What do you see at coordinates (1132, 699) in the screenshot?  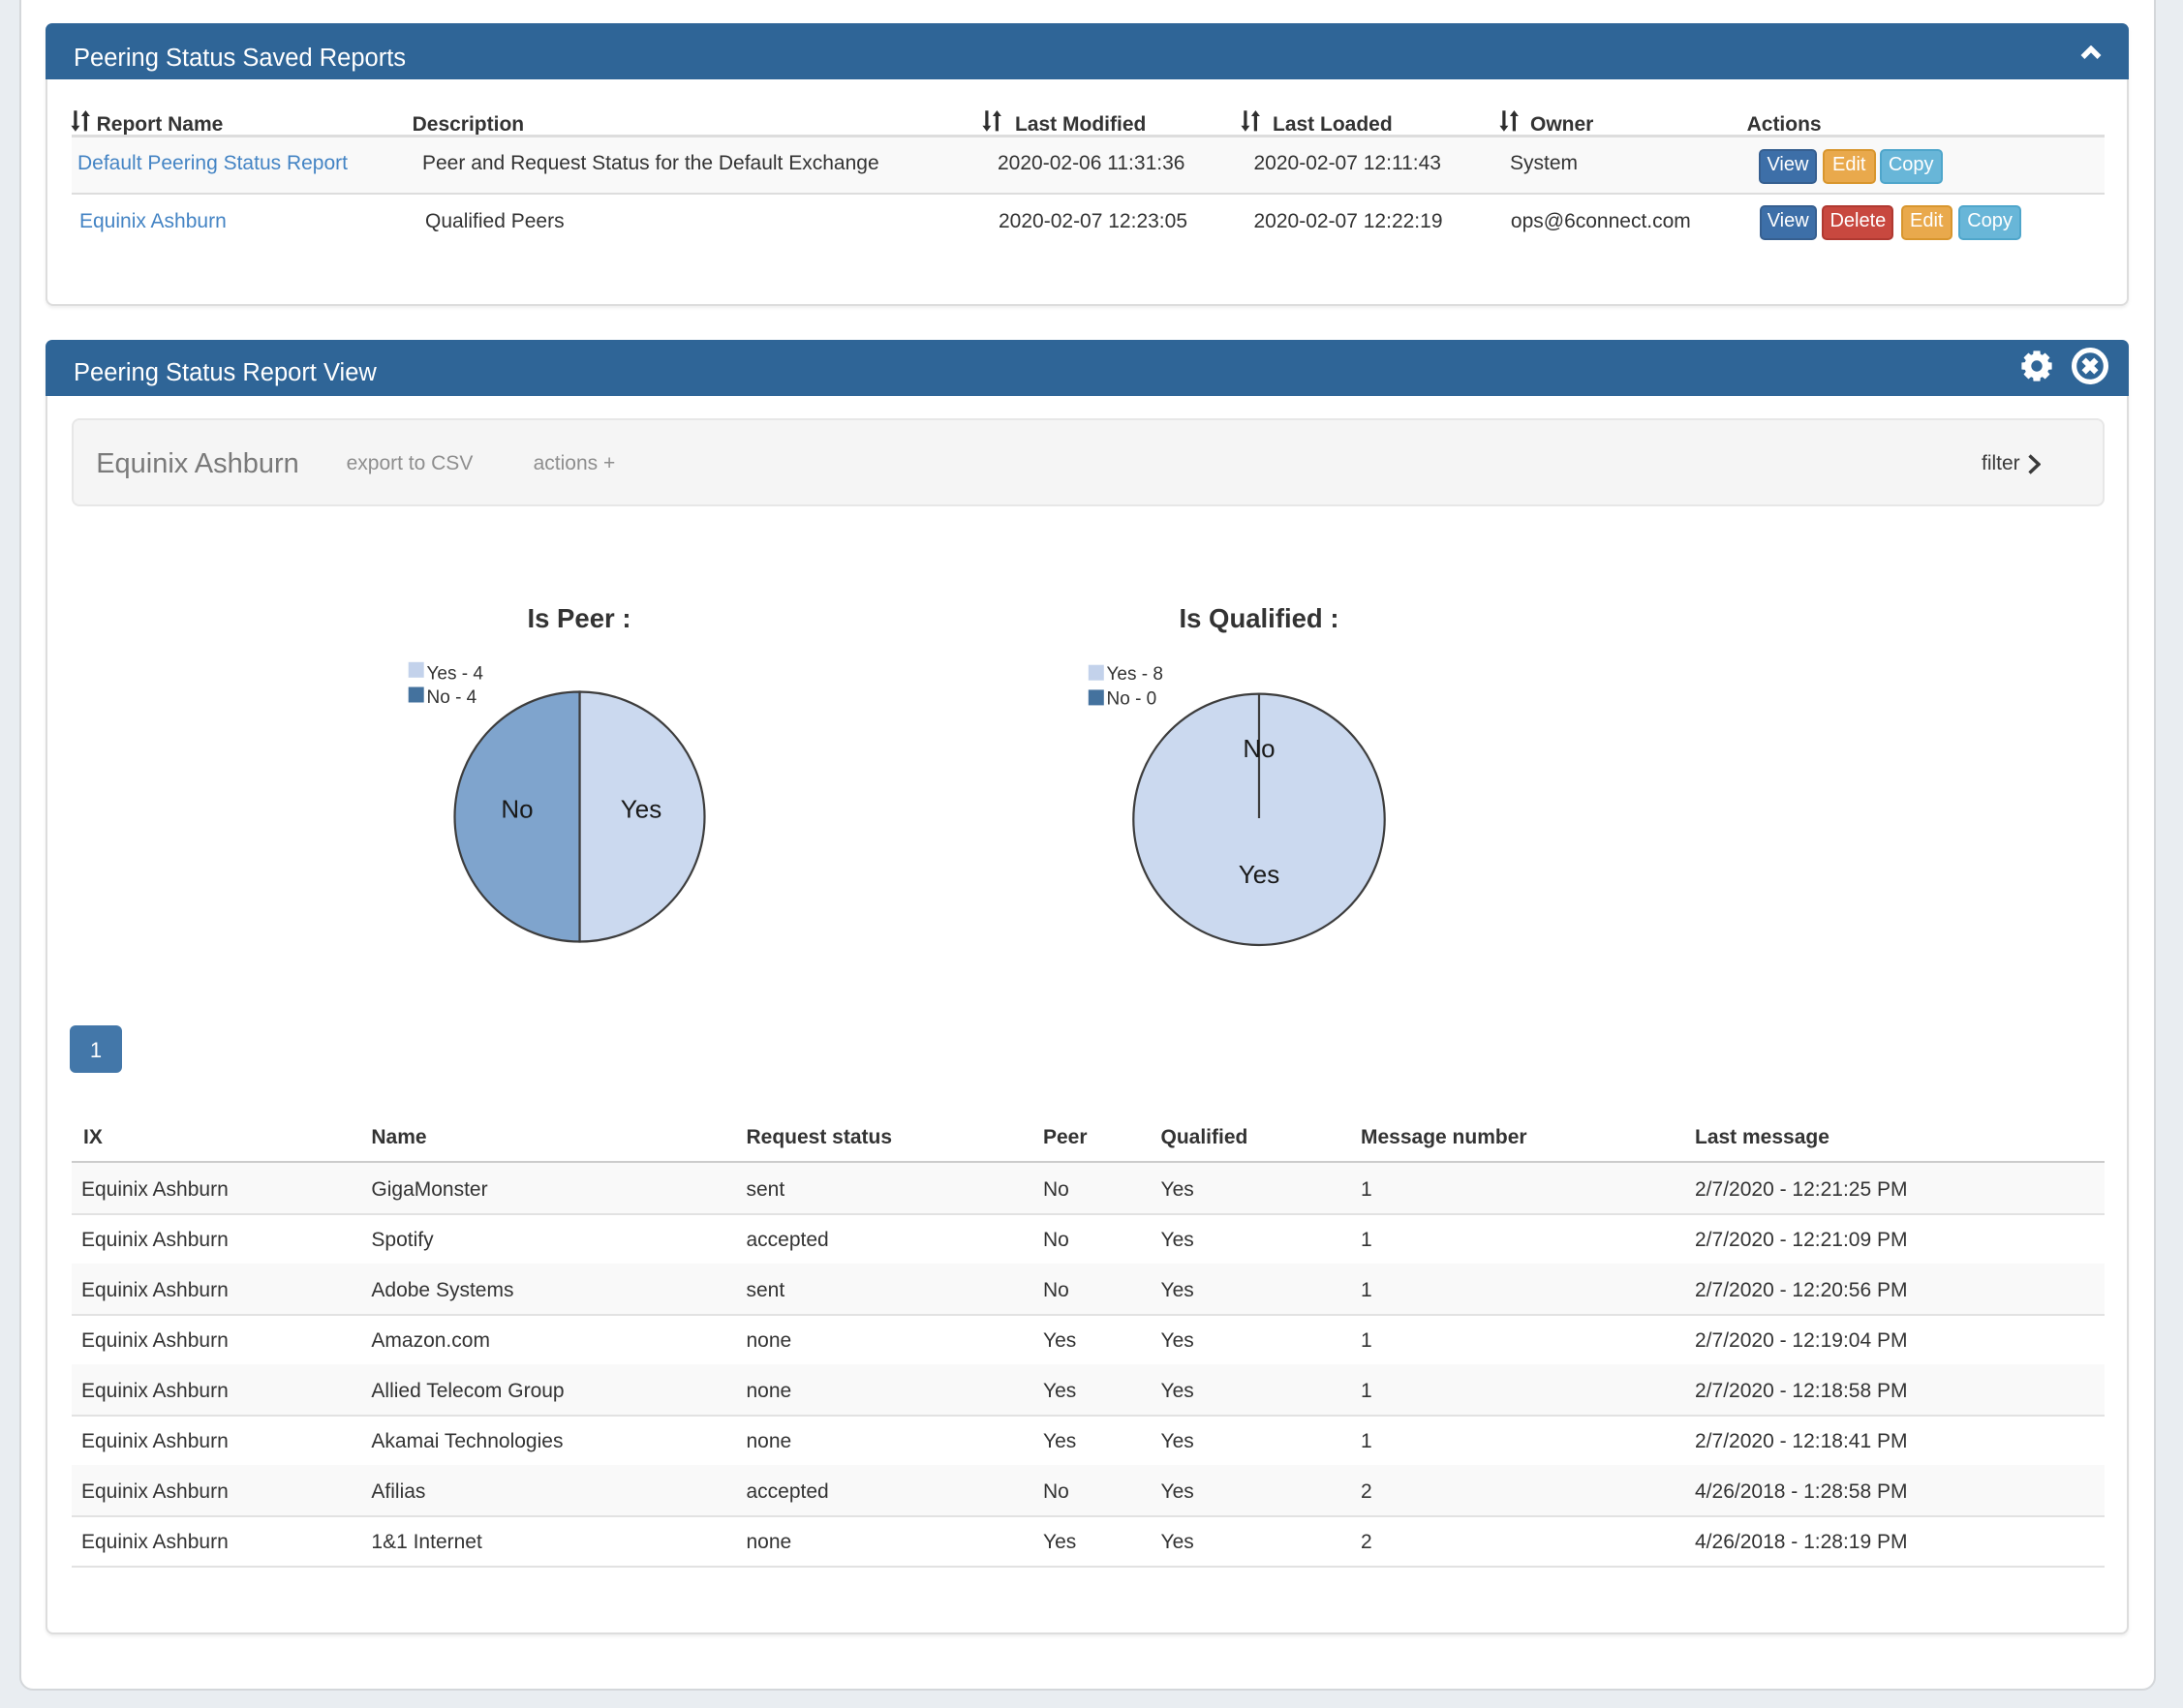 I see `svg-text: No - 0` at bounding box center [1132, 699].